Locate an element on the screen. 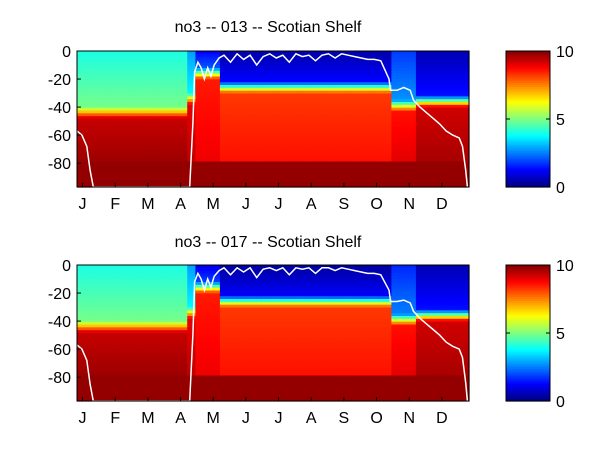  colorbar-cell is located at coordinates (528, 169).